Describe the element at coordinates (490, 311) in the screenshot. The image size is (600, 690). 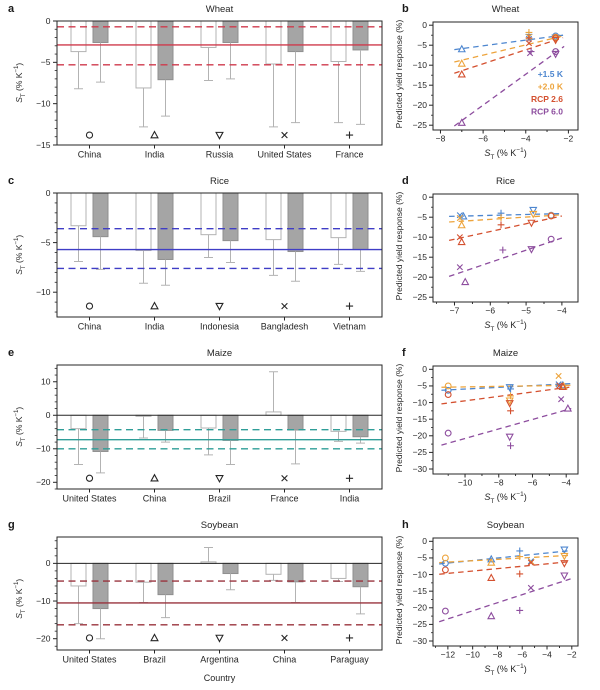
I see `tick-label: −6` at that location.